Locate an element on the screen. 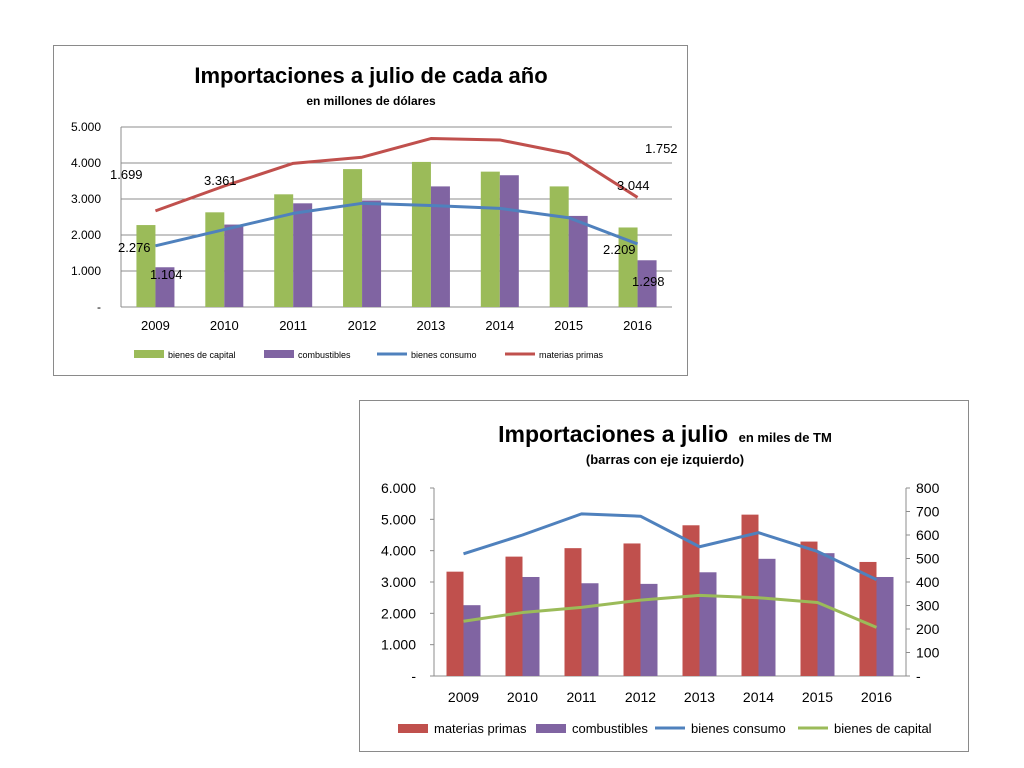  chart1-x-tick-label: 2013 is located at coordinates (430, 325).